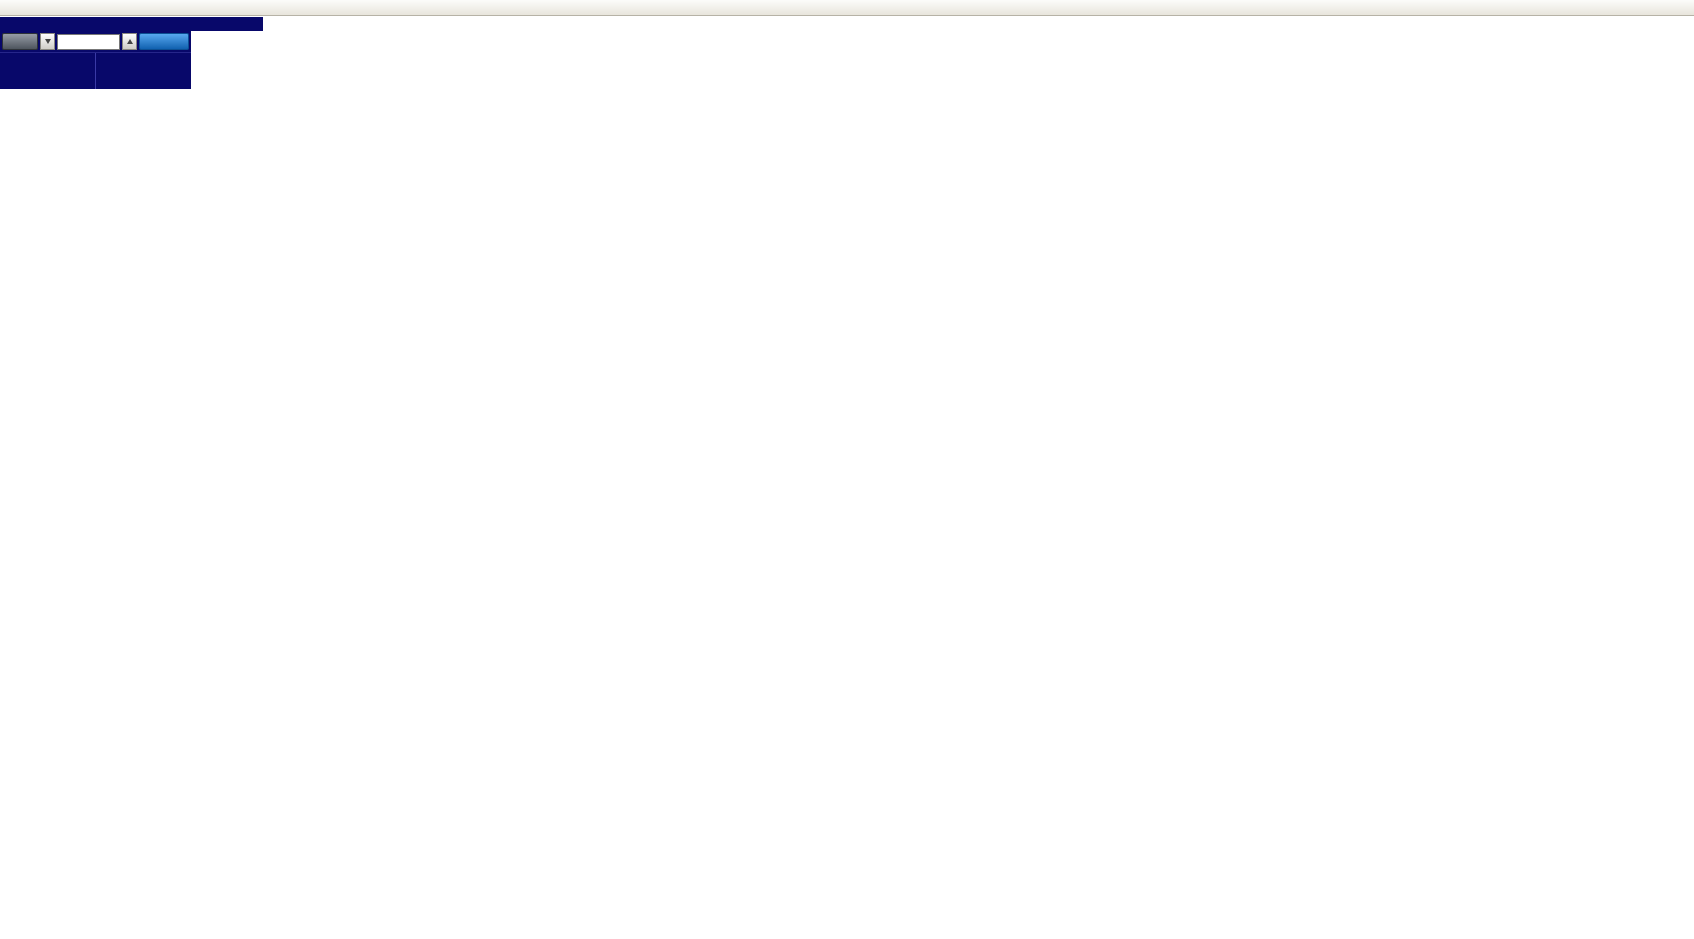  I want to click on symbol-ohlc-line, so click(131, 24).